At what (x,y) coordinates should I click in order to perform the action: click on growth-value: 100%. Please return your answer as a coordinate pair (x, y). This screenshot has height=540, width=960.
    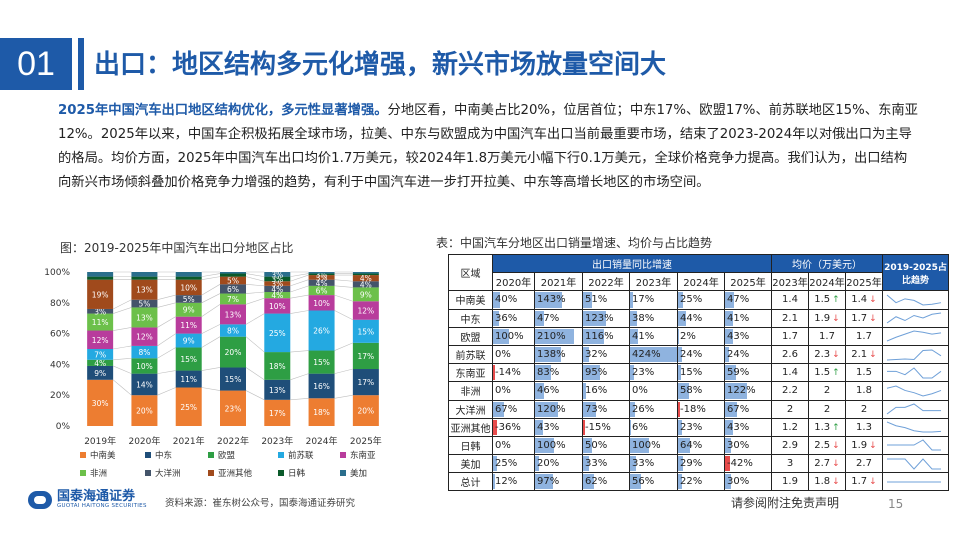
    Looking at the image, I should click on (551, 445).